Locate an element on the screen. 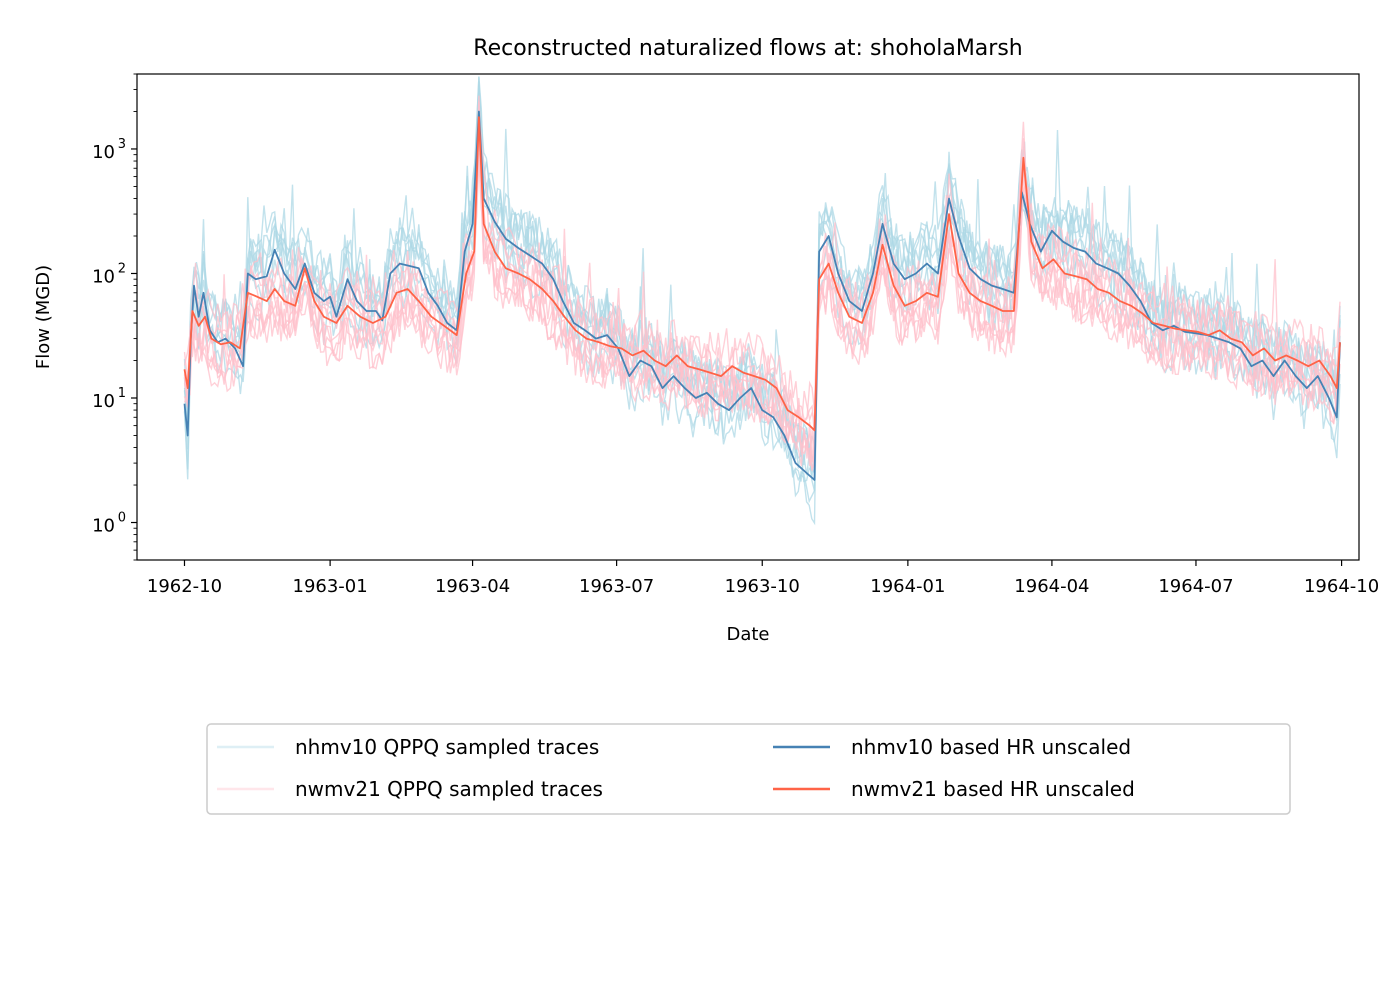 This screenshot has width=1400, height=1000. legend-label: nwmv21 QPPQ sampled traces is located at coordinates (449, 789).